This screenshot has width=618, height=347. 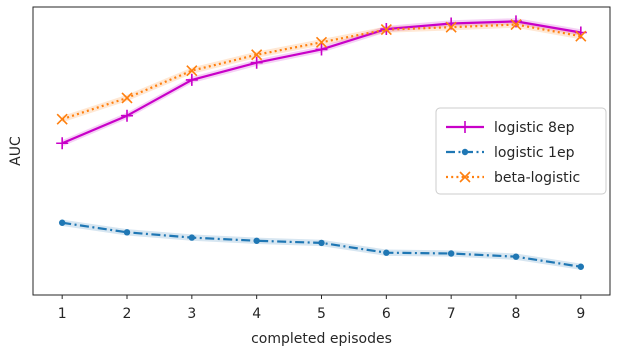 What do you see at coordinates (321, 339) in the screenshot?
I see `x-axis-label: completed episodes` at bounding box center [321, 339].